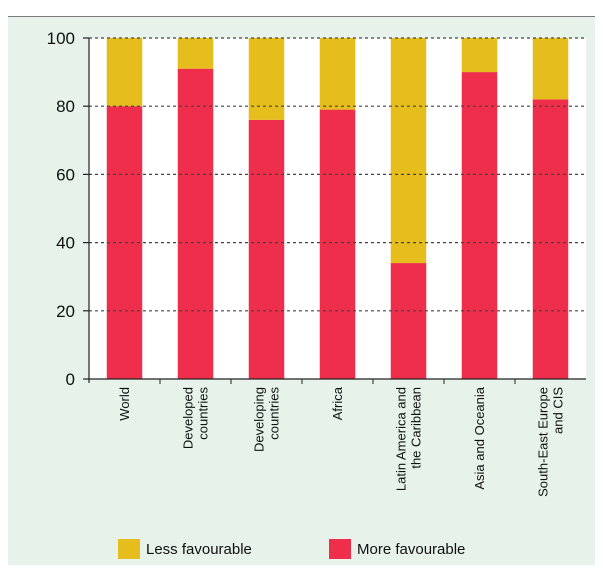 This screenshot has width=603, height=570. Describe the element at coordinates (199, 549) in the screenshot. I see `legend-label-less-favourable: Less favourable` at that location.